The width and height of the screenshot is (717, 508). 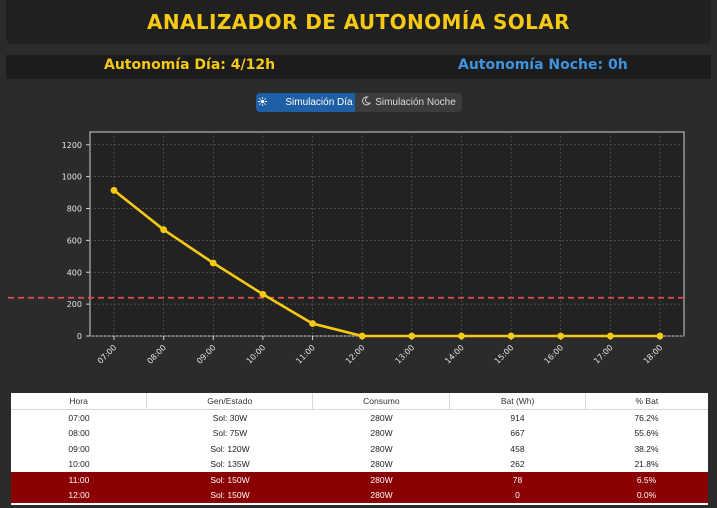 I want to click on x-tick-label: 07:00, so click(x=107, y=354).